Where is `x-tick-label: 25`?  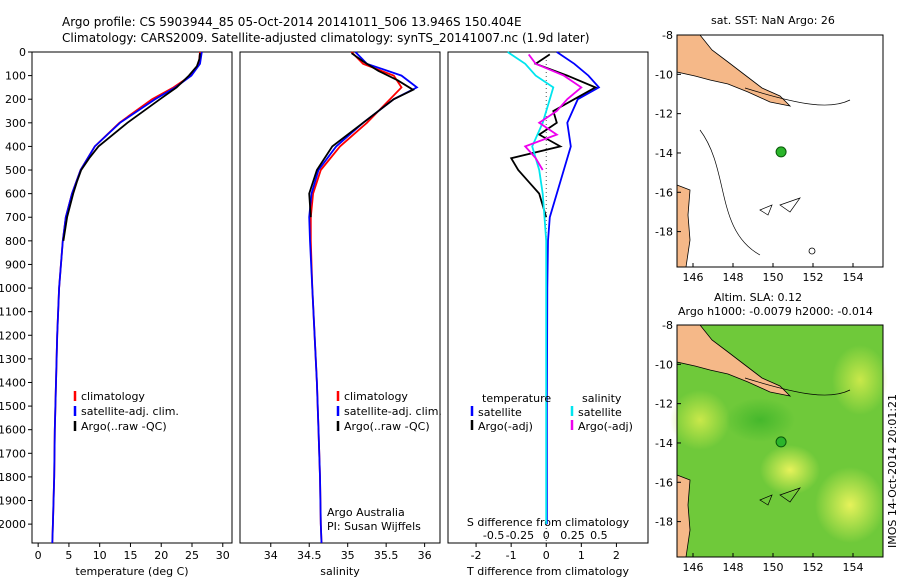
x-tick-label: 25 is located at coordinates (192, 555).